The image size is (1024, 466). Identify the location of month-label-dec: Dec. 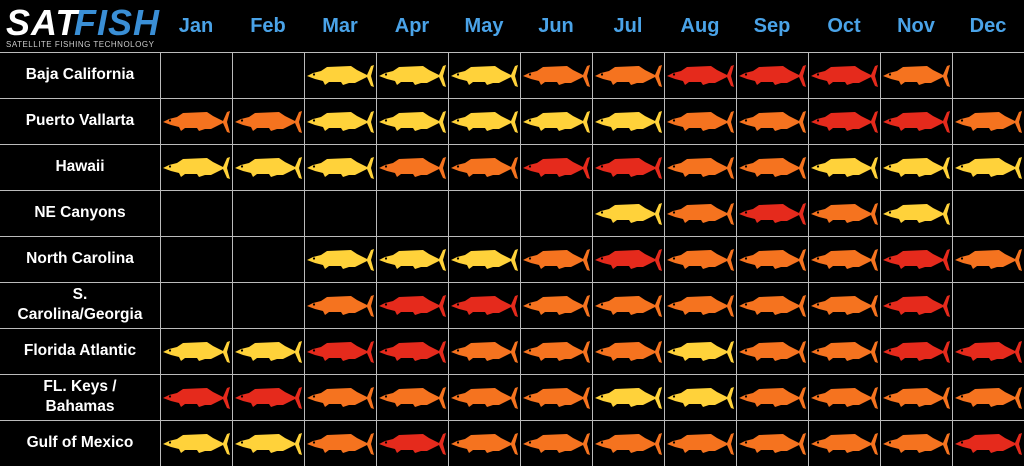
(988, 25).